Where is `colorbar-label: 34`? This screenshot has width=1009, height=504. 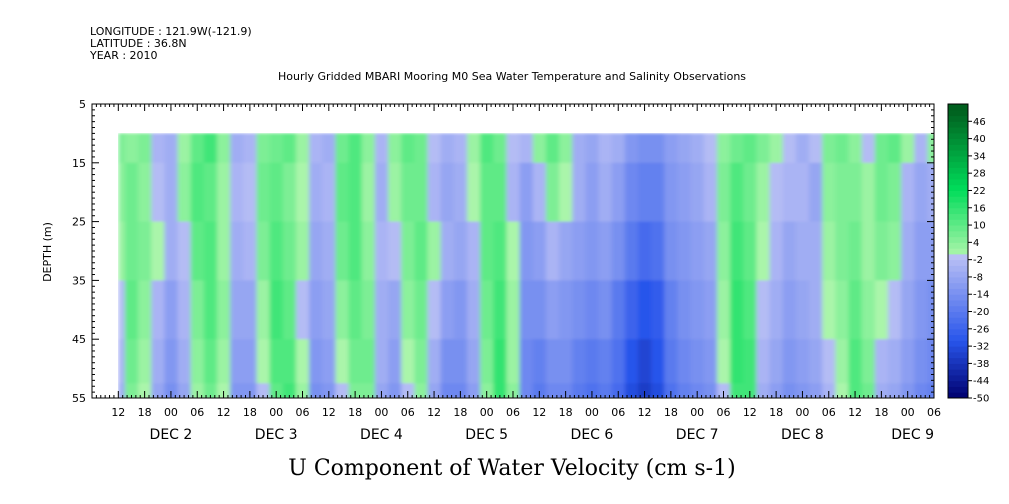 colorbar-label: 34 is located at coordinates (979, 156).